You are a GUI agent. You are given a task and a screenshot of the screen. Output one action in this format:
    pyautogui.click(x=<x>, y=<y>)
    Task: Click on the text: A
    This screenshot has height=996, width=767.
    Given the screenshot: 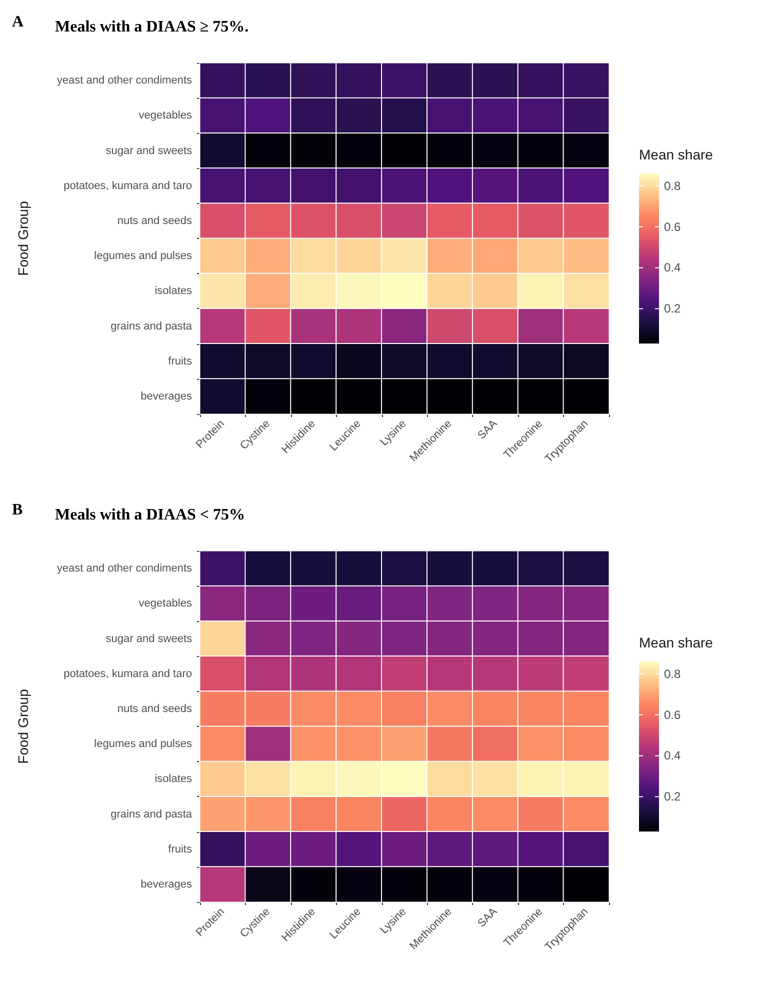 What is the action you would take?
    pyautogui.click(x=18, y=22)
    